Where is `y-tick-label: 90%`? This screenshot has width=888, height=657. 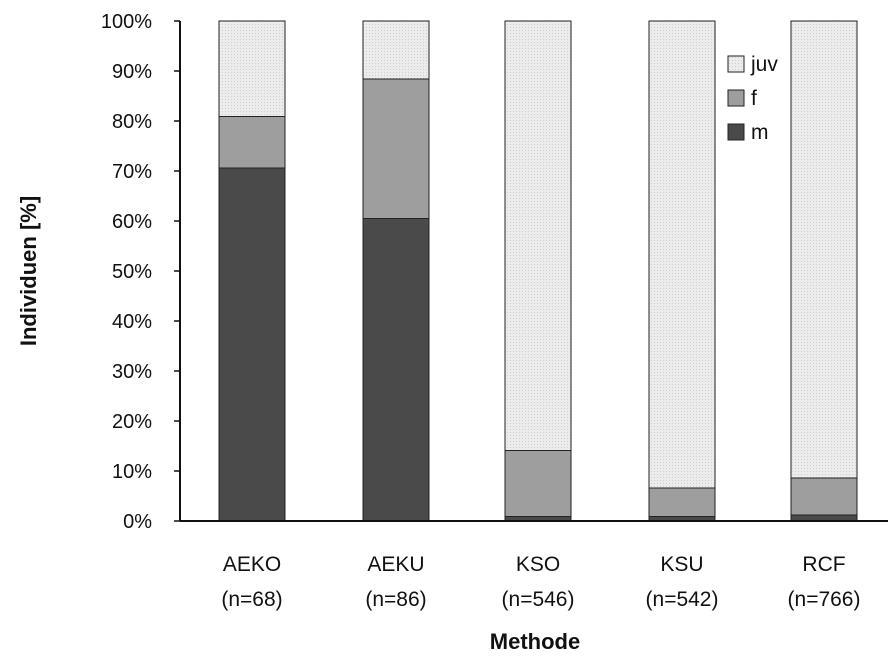
y-tick-label: 90% is located at coordinates (132, 72).